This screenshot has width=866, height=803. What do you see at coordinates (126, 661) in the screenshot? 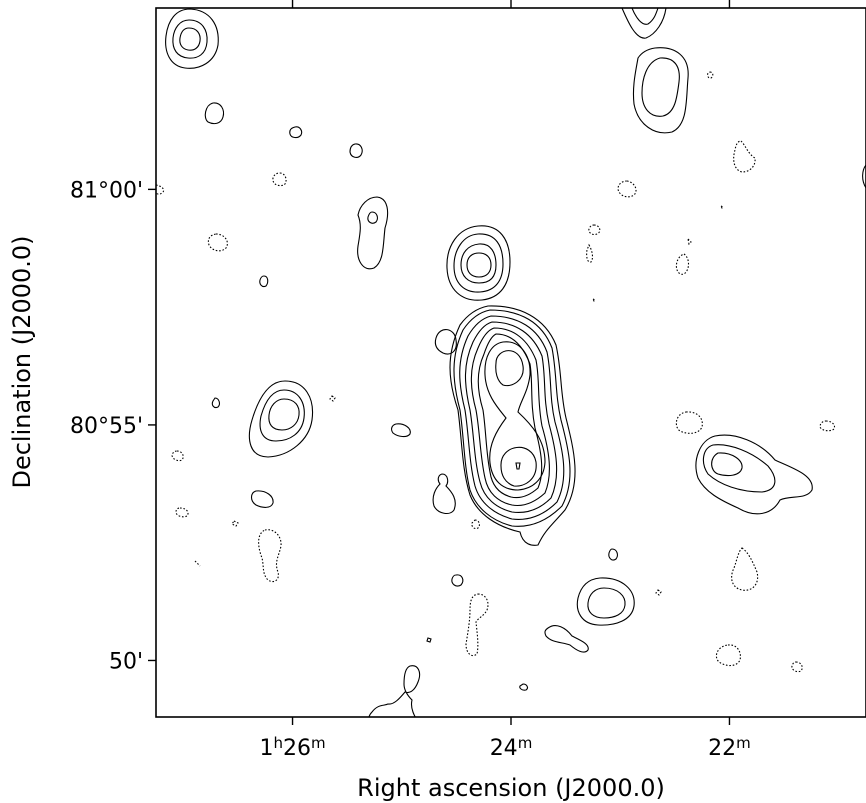
I see `y-tick-label: 50'` at bounding box center [126, 661].